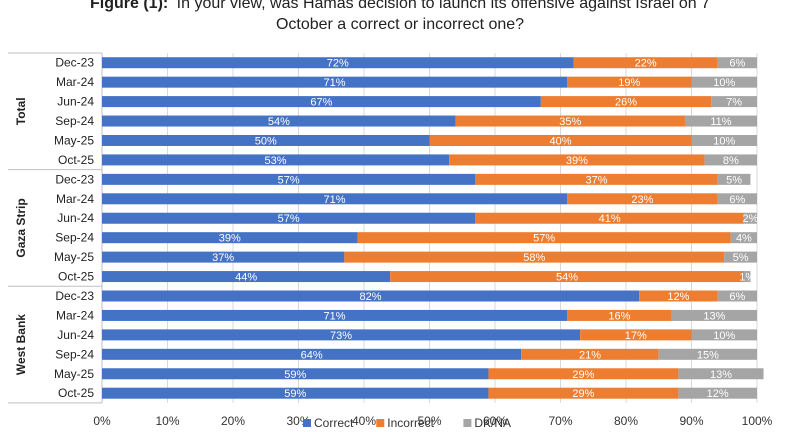 The height and width of the screenshot is (432, 800). I want to click on data-label-dkna: 5%, so click(734, 180).